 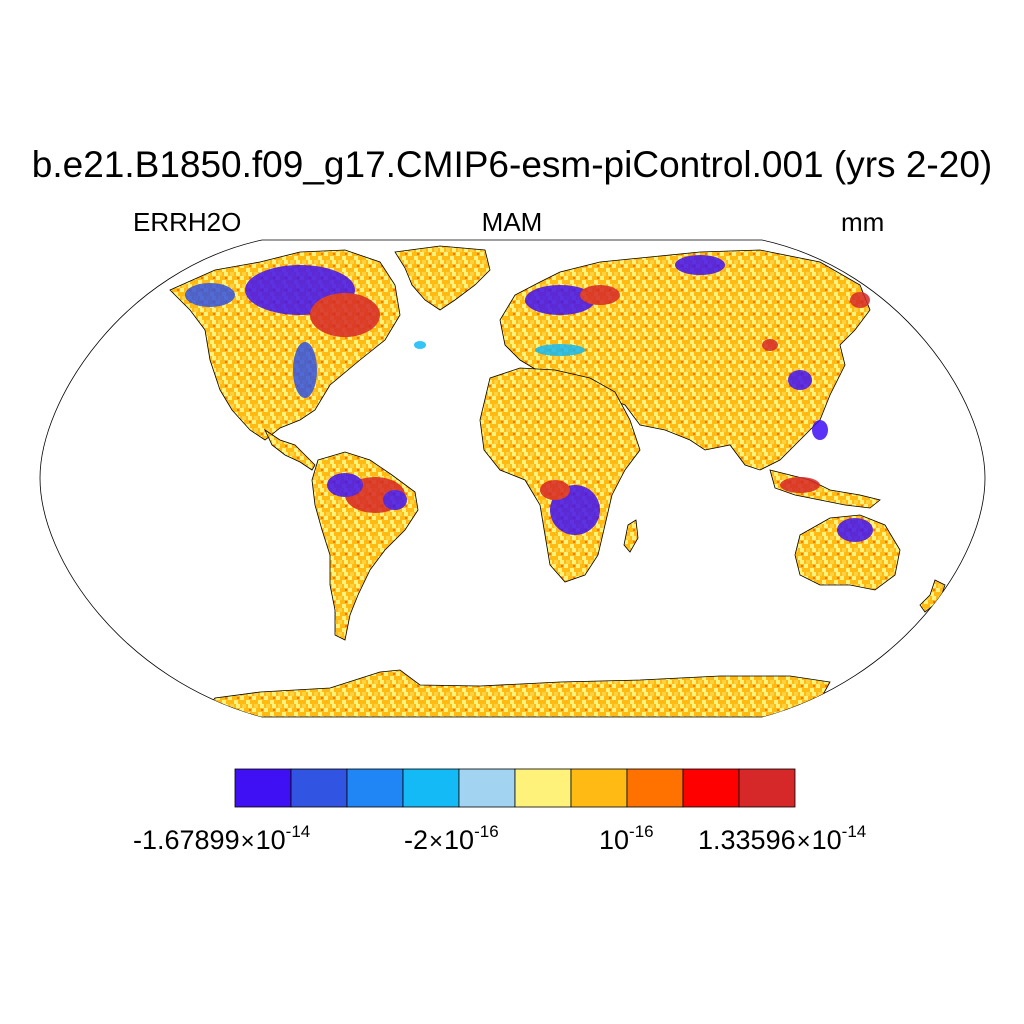 I want to click on antarctica, so click(x=515, y=693).